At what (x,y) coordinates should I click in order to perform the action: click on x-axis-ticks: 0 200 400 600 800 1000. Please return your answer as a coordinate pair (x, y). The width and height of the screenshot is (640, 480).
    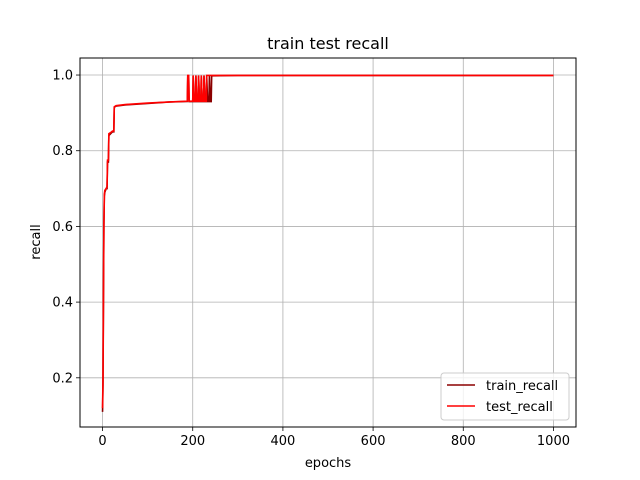
    Looking at the image, I should click on (334, 438).